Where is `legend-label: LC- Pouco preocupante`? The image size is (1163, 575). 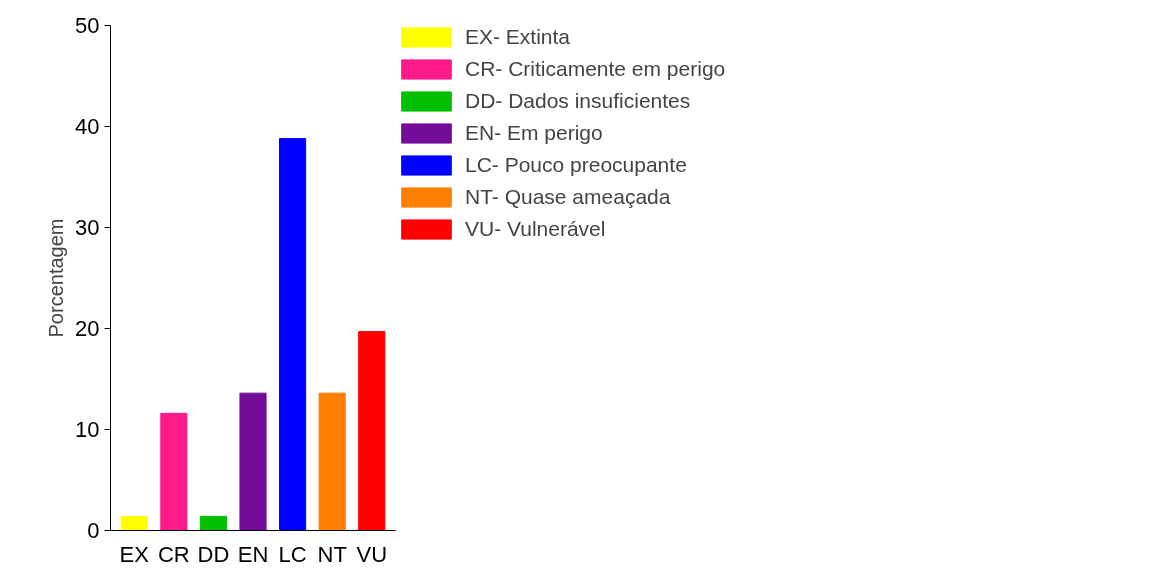
legend-label: LC- Pouco preocupante is located at coordinates (576, 165).